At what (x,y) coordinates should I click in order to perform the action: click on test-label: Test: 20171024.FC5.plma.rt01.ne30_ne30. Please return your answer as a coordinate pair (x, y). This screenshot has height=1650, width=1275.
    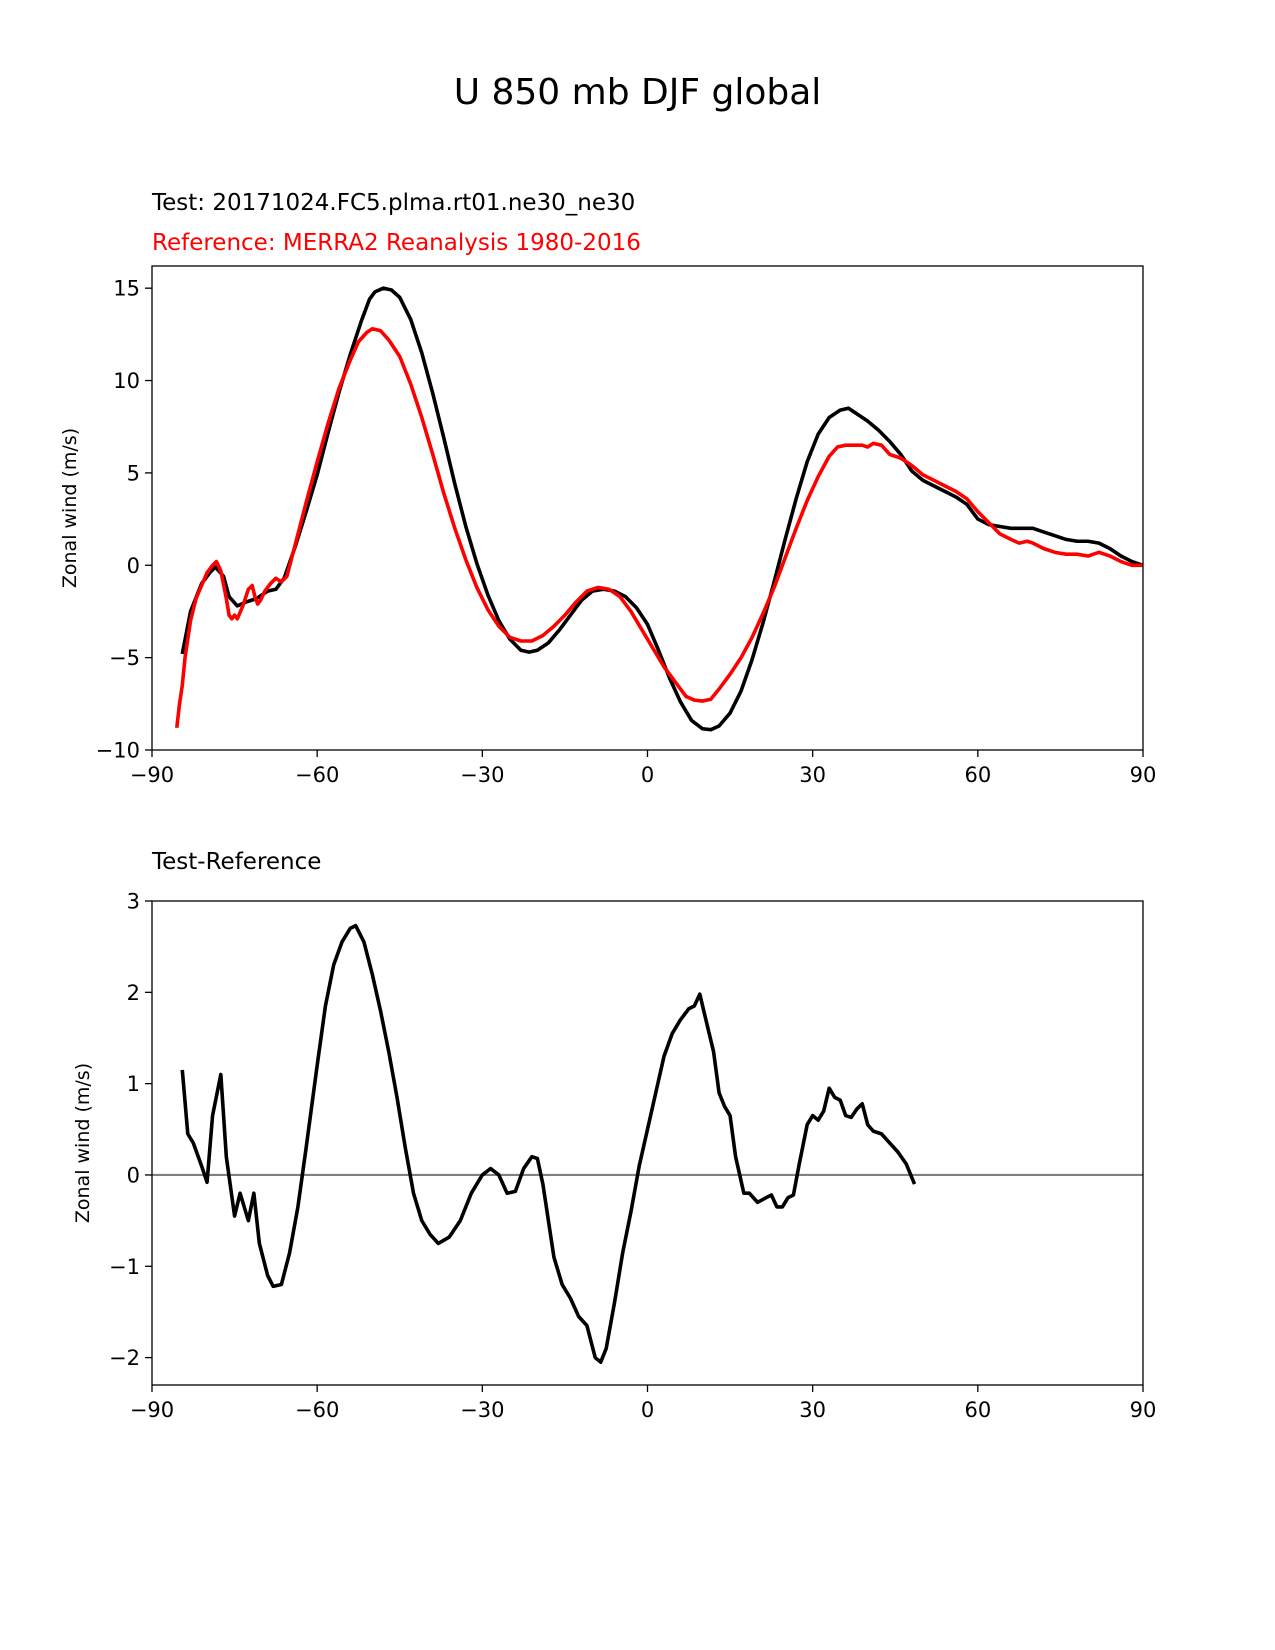
    Looking at the image, I should click on (394, 203).